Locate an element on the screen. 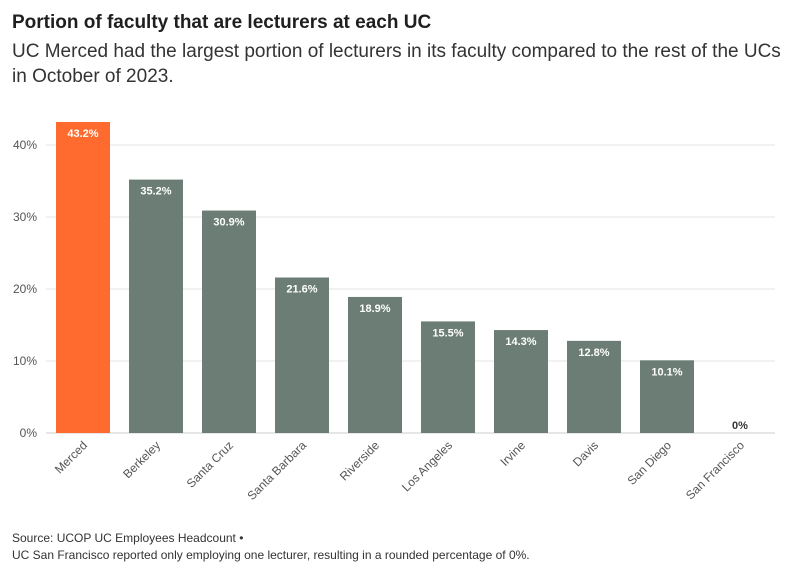  x-tick-label: Santa Cruz is located at coordinates (210, 464).